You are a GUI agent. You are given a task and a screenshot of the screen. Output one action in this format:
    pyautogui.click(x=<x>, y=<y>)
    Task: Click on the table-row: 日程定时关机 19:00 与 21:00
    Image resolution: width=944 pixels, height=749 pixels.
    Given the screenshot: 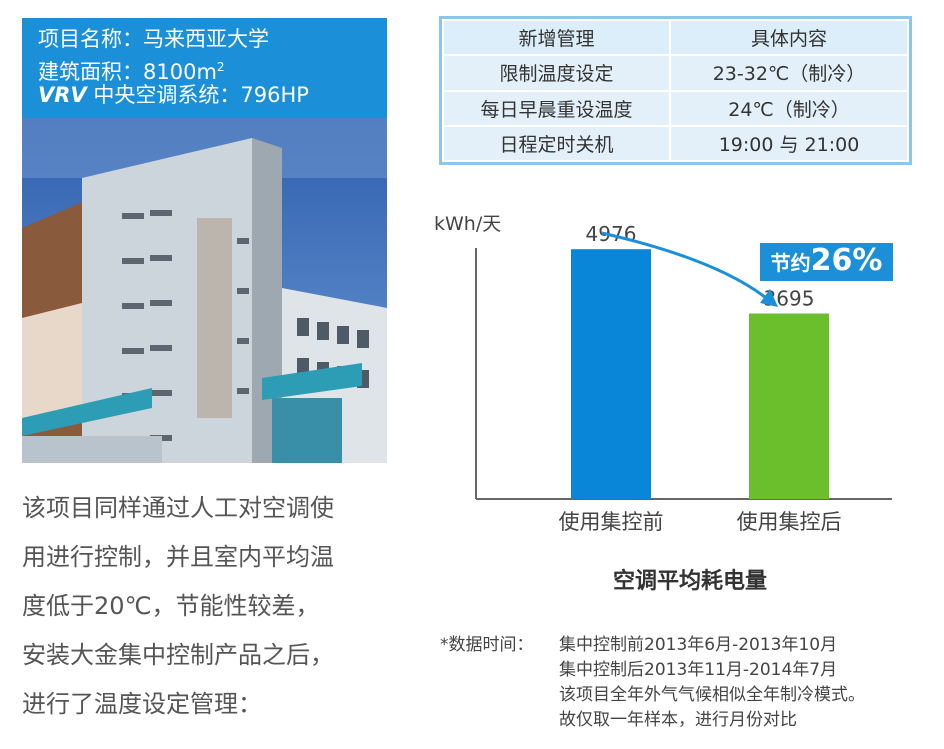 What is the action you would take?
    pyautogui.click(x=675, y=143)
    